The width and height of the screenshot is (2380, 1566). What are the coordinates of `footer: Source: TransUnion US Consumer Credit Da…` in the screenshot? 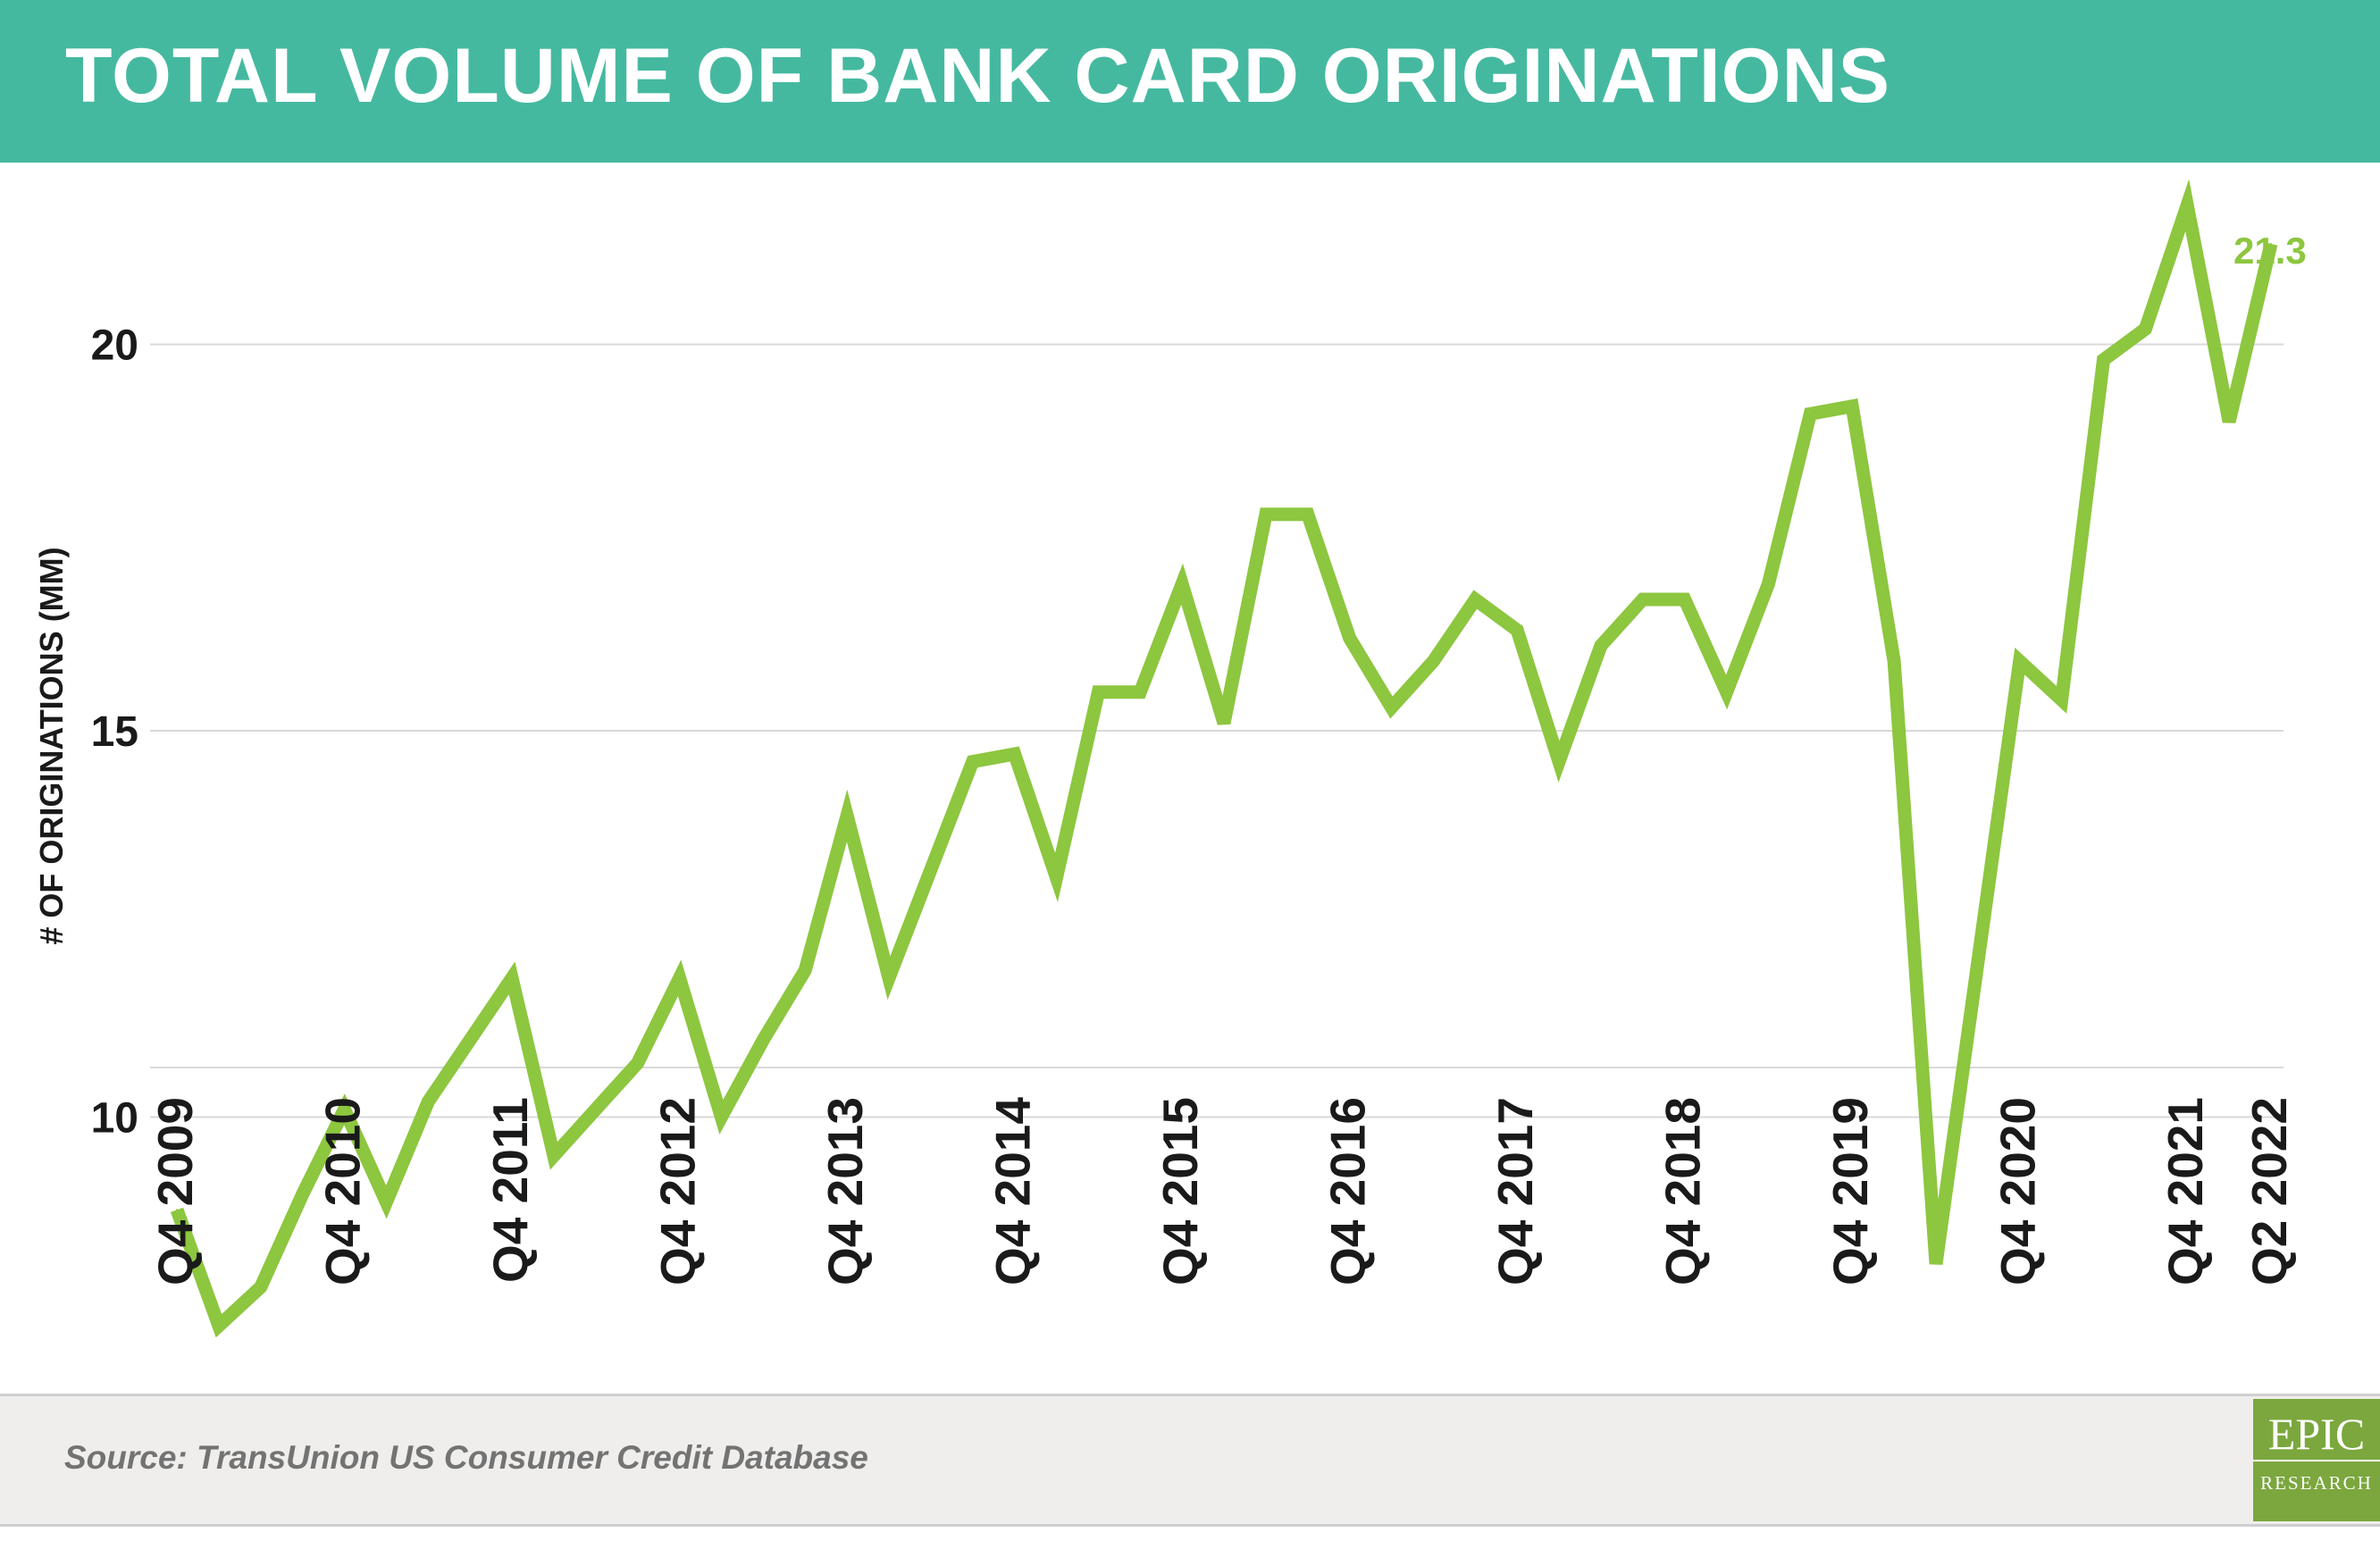 It's located at (1190, 1460).